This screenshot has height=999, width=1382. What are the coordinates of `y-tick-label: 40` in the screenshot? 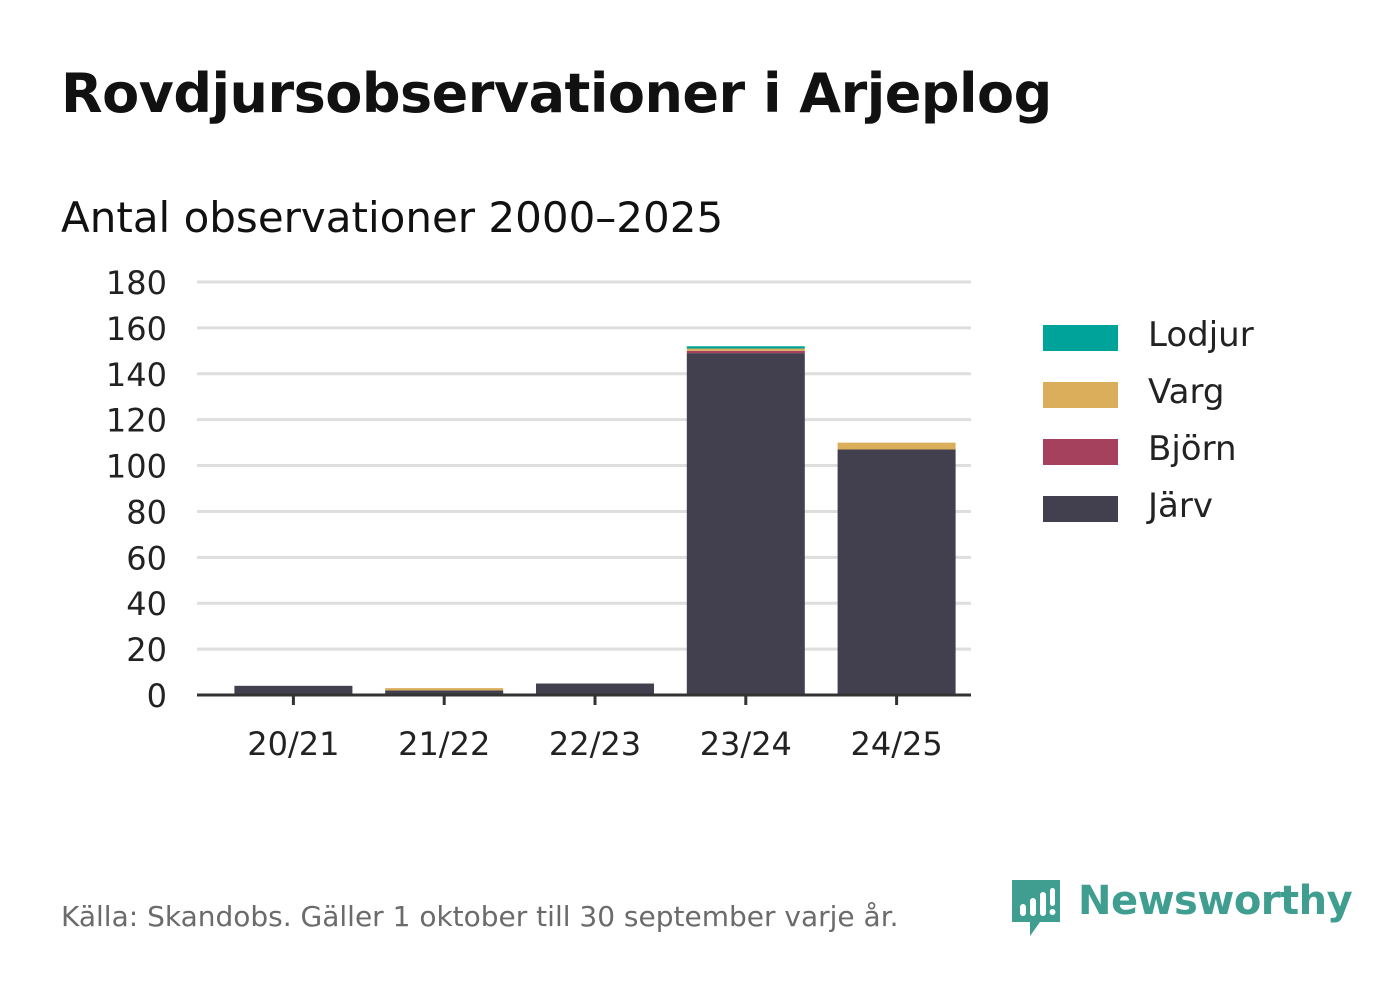 It's located at (146, 604).